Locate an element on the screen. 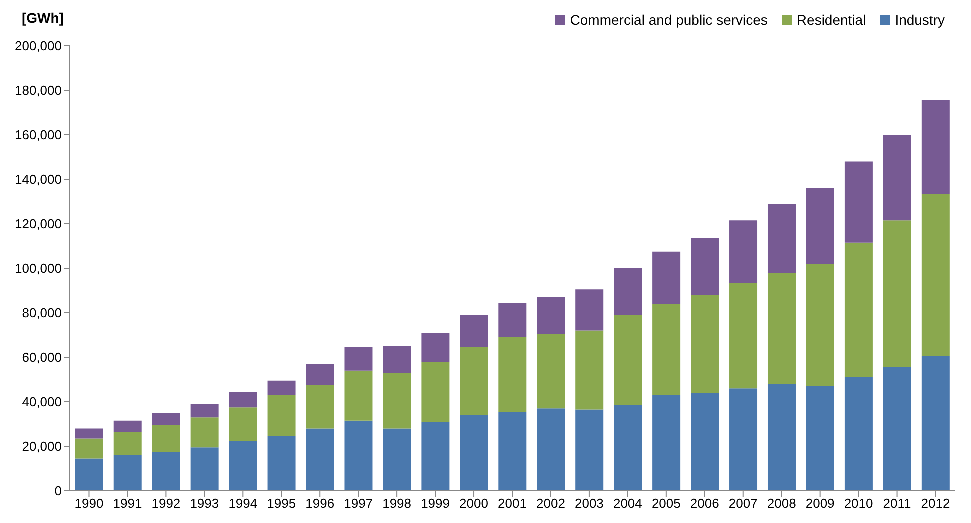  x-tick-label: 1998 is located at coordinates (397, 504).